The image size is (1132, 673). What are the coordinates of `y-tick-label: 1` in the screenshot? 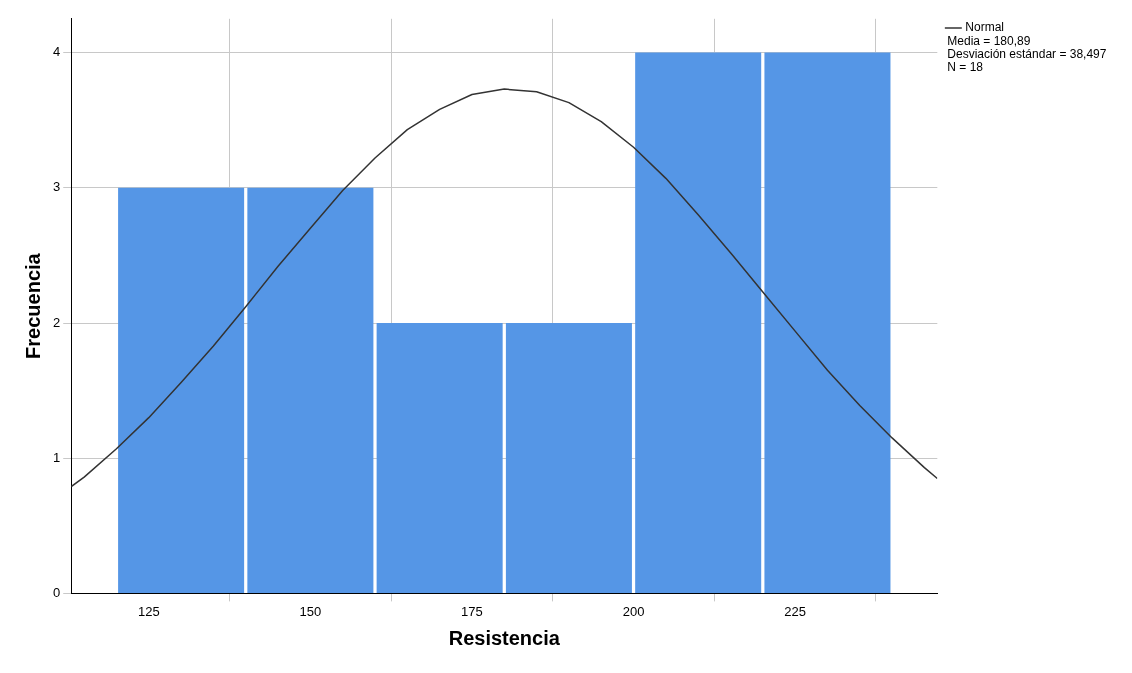 It's located at (57, 457).